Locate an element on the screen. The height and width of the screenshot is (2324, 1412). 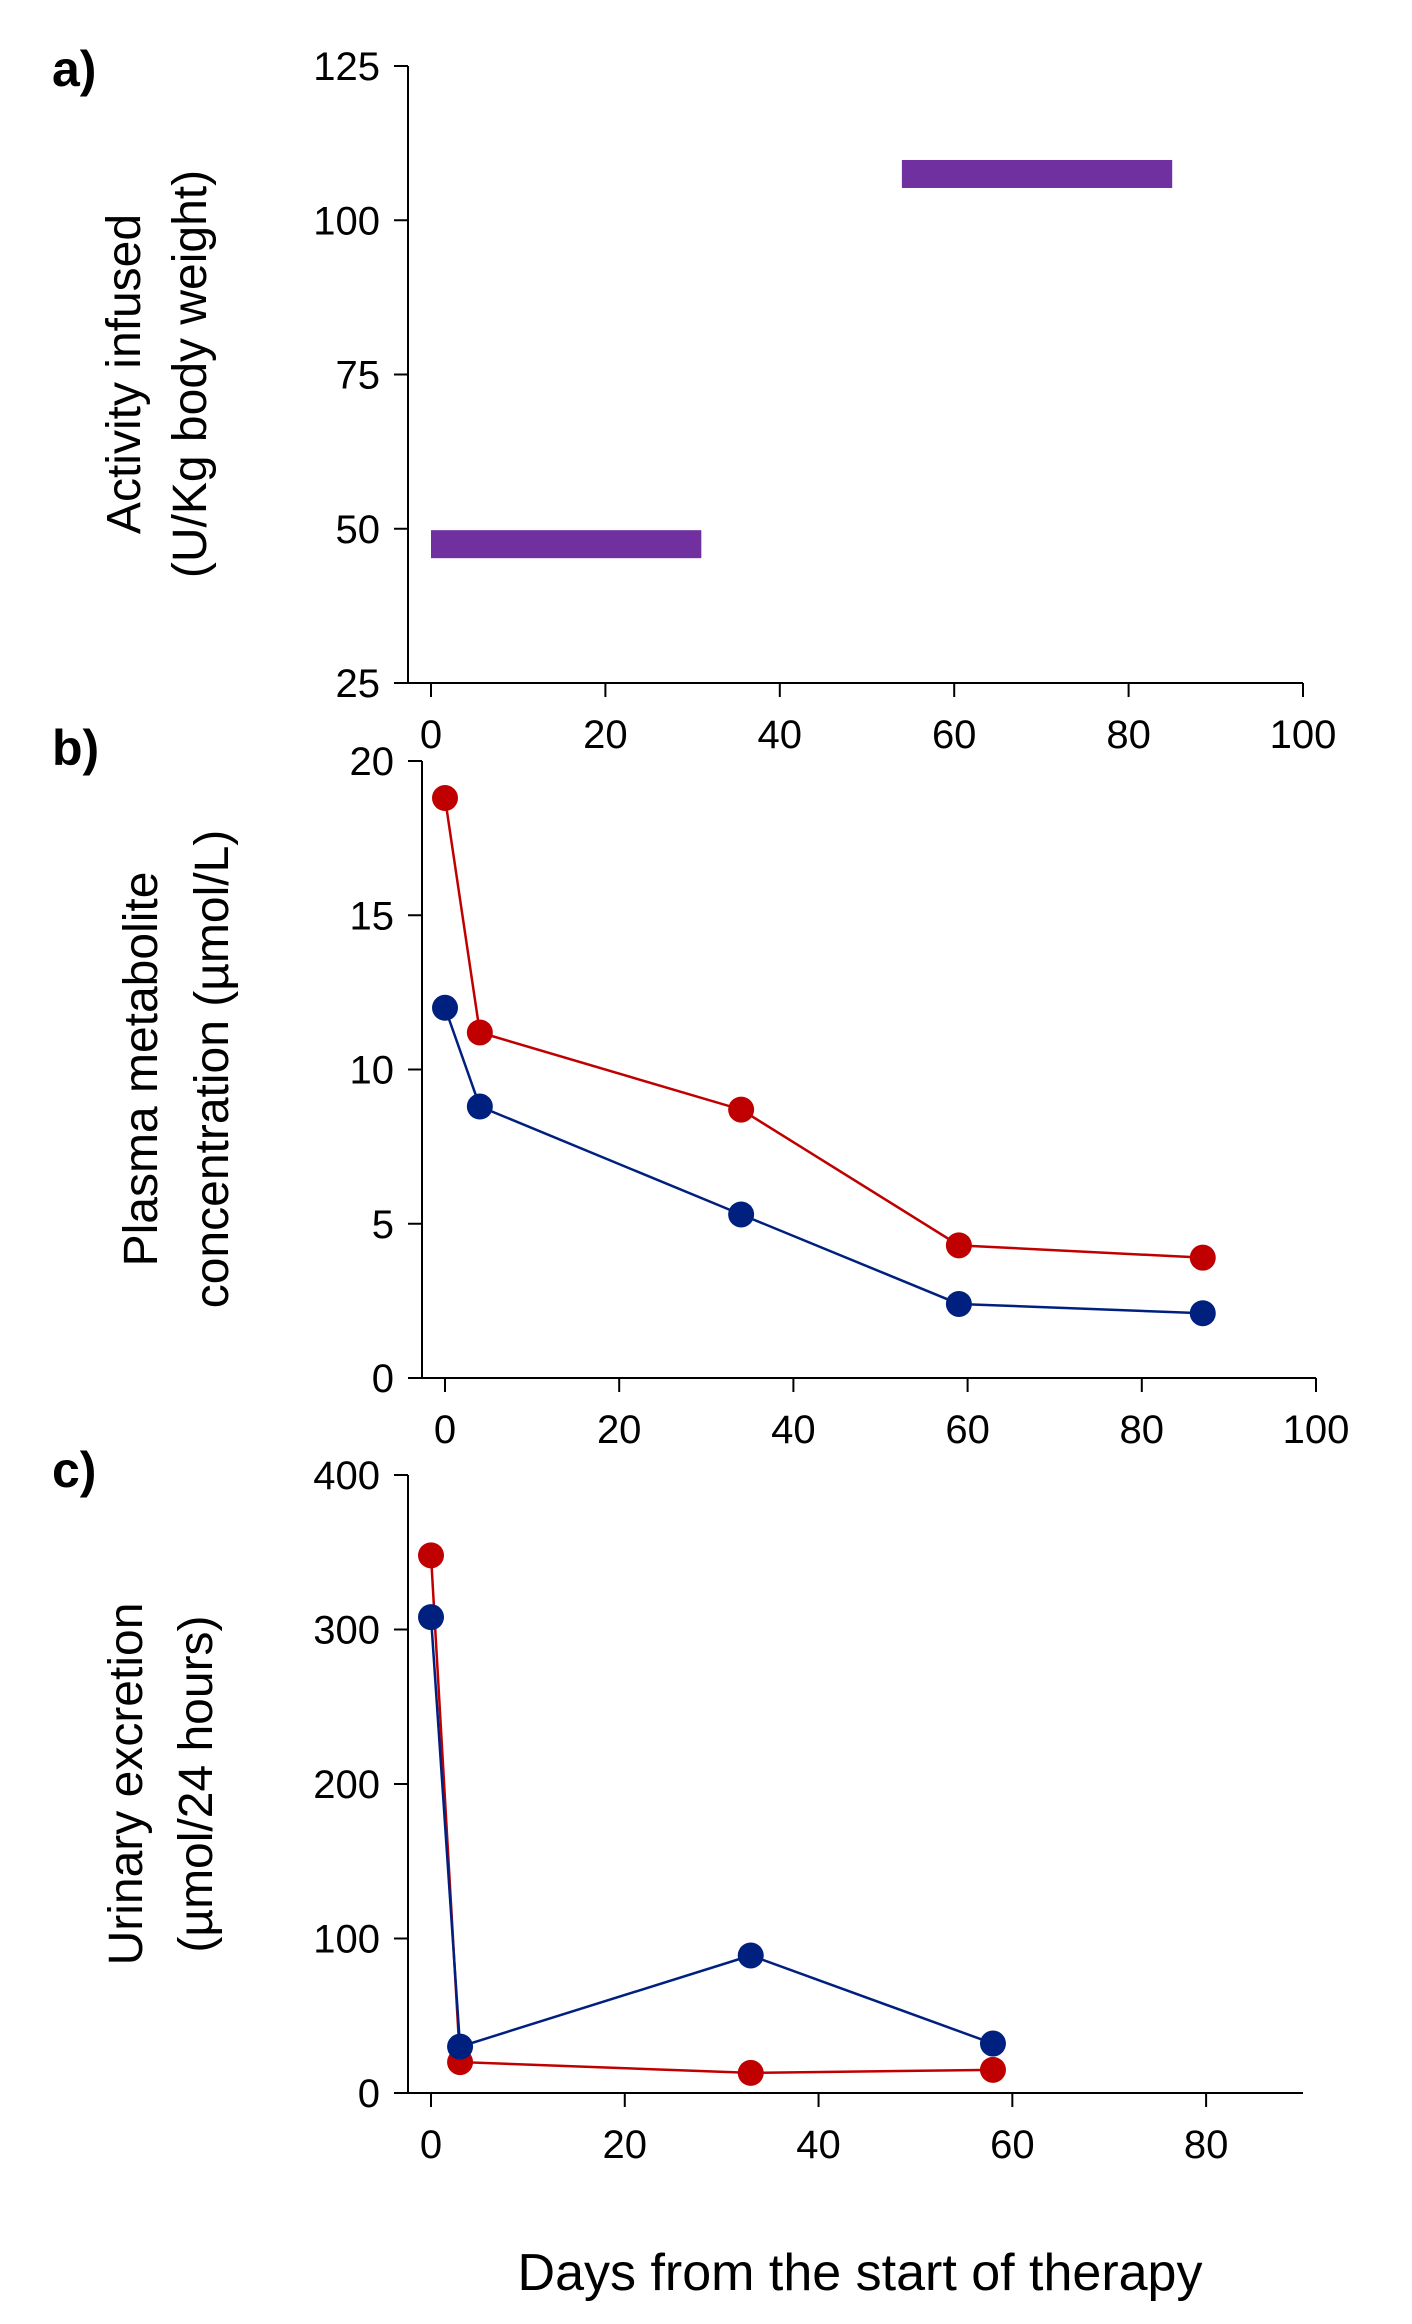
y-axis-label: (U/Kg body weight) is located at coordinates (190, 374).